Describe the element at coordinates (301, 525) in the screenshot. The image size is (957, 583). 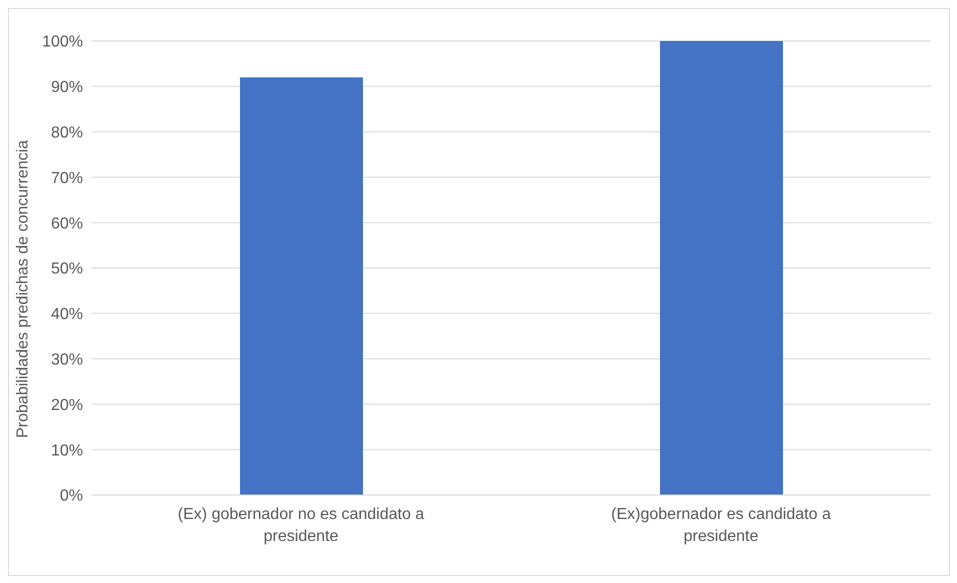
I see `x-tick-label: (Ex) gobernador no es candidato a presidente` at that location.